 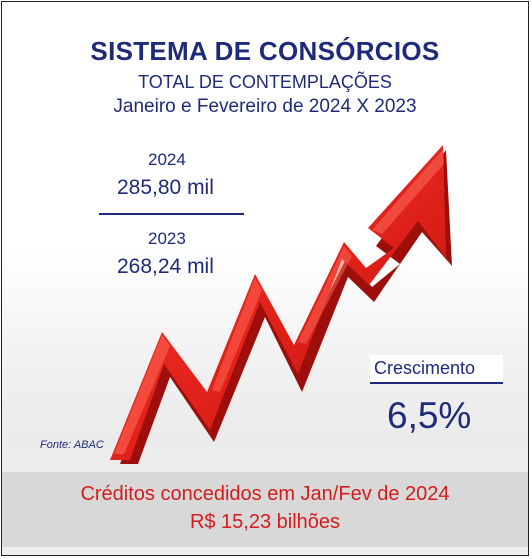 I want to click on growth-label-box, so click(x=436, y=369).